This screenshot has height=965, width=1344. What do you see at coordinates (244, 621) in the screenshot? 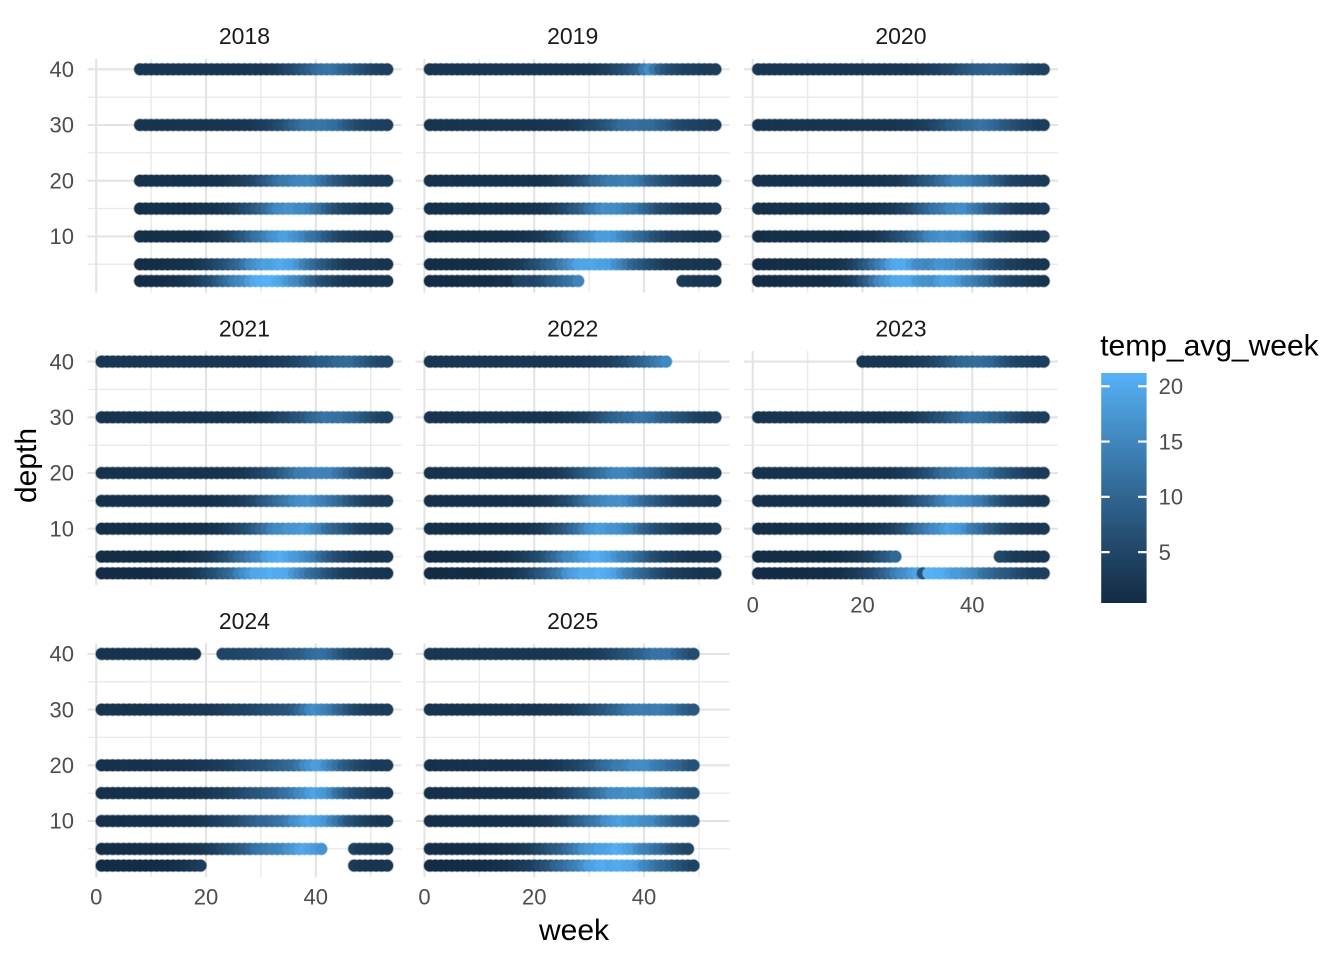
I see `facet-strip-label: 2024` at bounding box center [244, 621].